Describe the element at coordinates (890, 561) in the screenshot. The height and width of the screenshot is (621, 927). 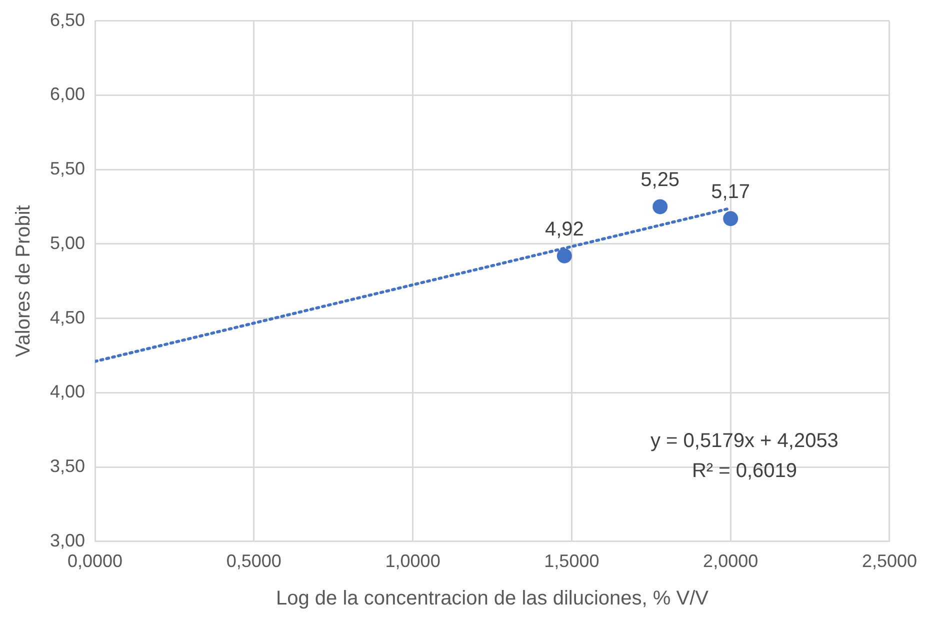
I see `x-tick-label: 2,5000` at that location.